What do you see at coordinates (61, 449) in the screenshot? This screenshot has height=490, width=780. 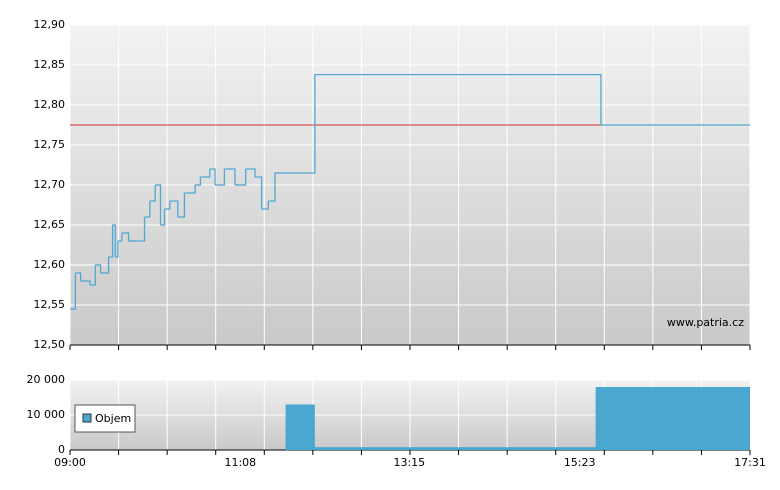 I see `y-tick-label: 0` at bounding box center [61, 449].